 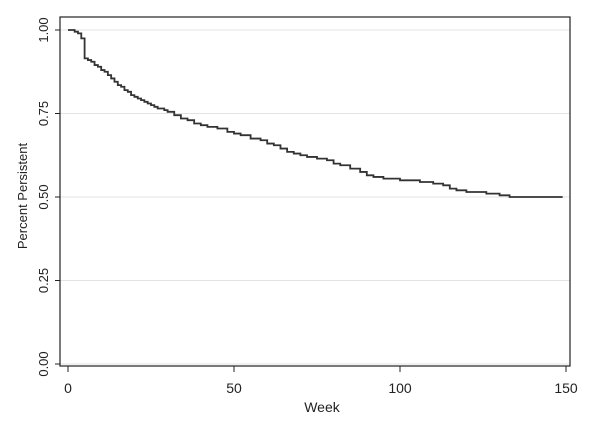 What do you see at coordinates (43, 280) in the screenshot?
I see `y-tick-label-1: 0.25` at bounding box center [43, 280].